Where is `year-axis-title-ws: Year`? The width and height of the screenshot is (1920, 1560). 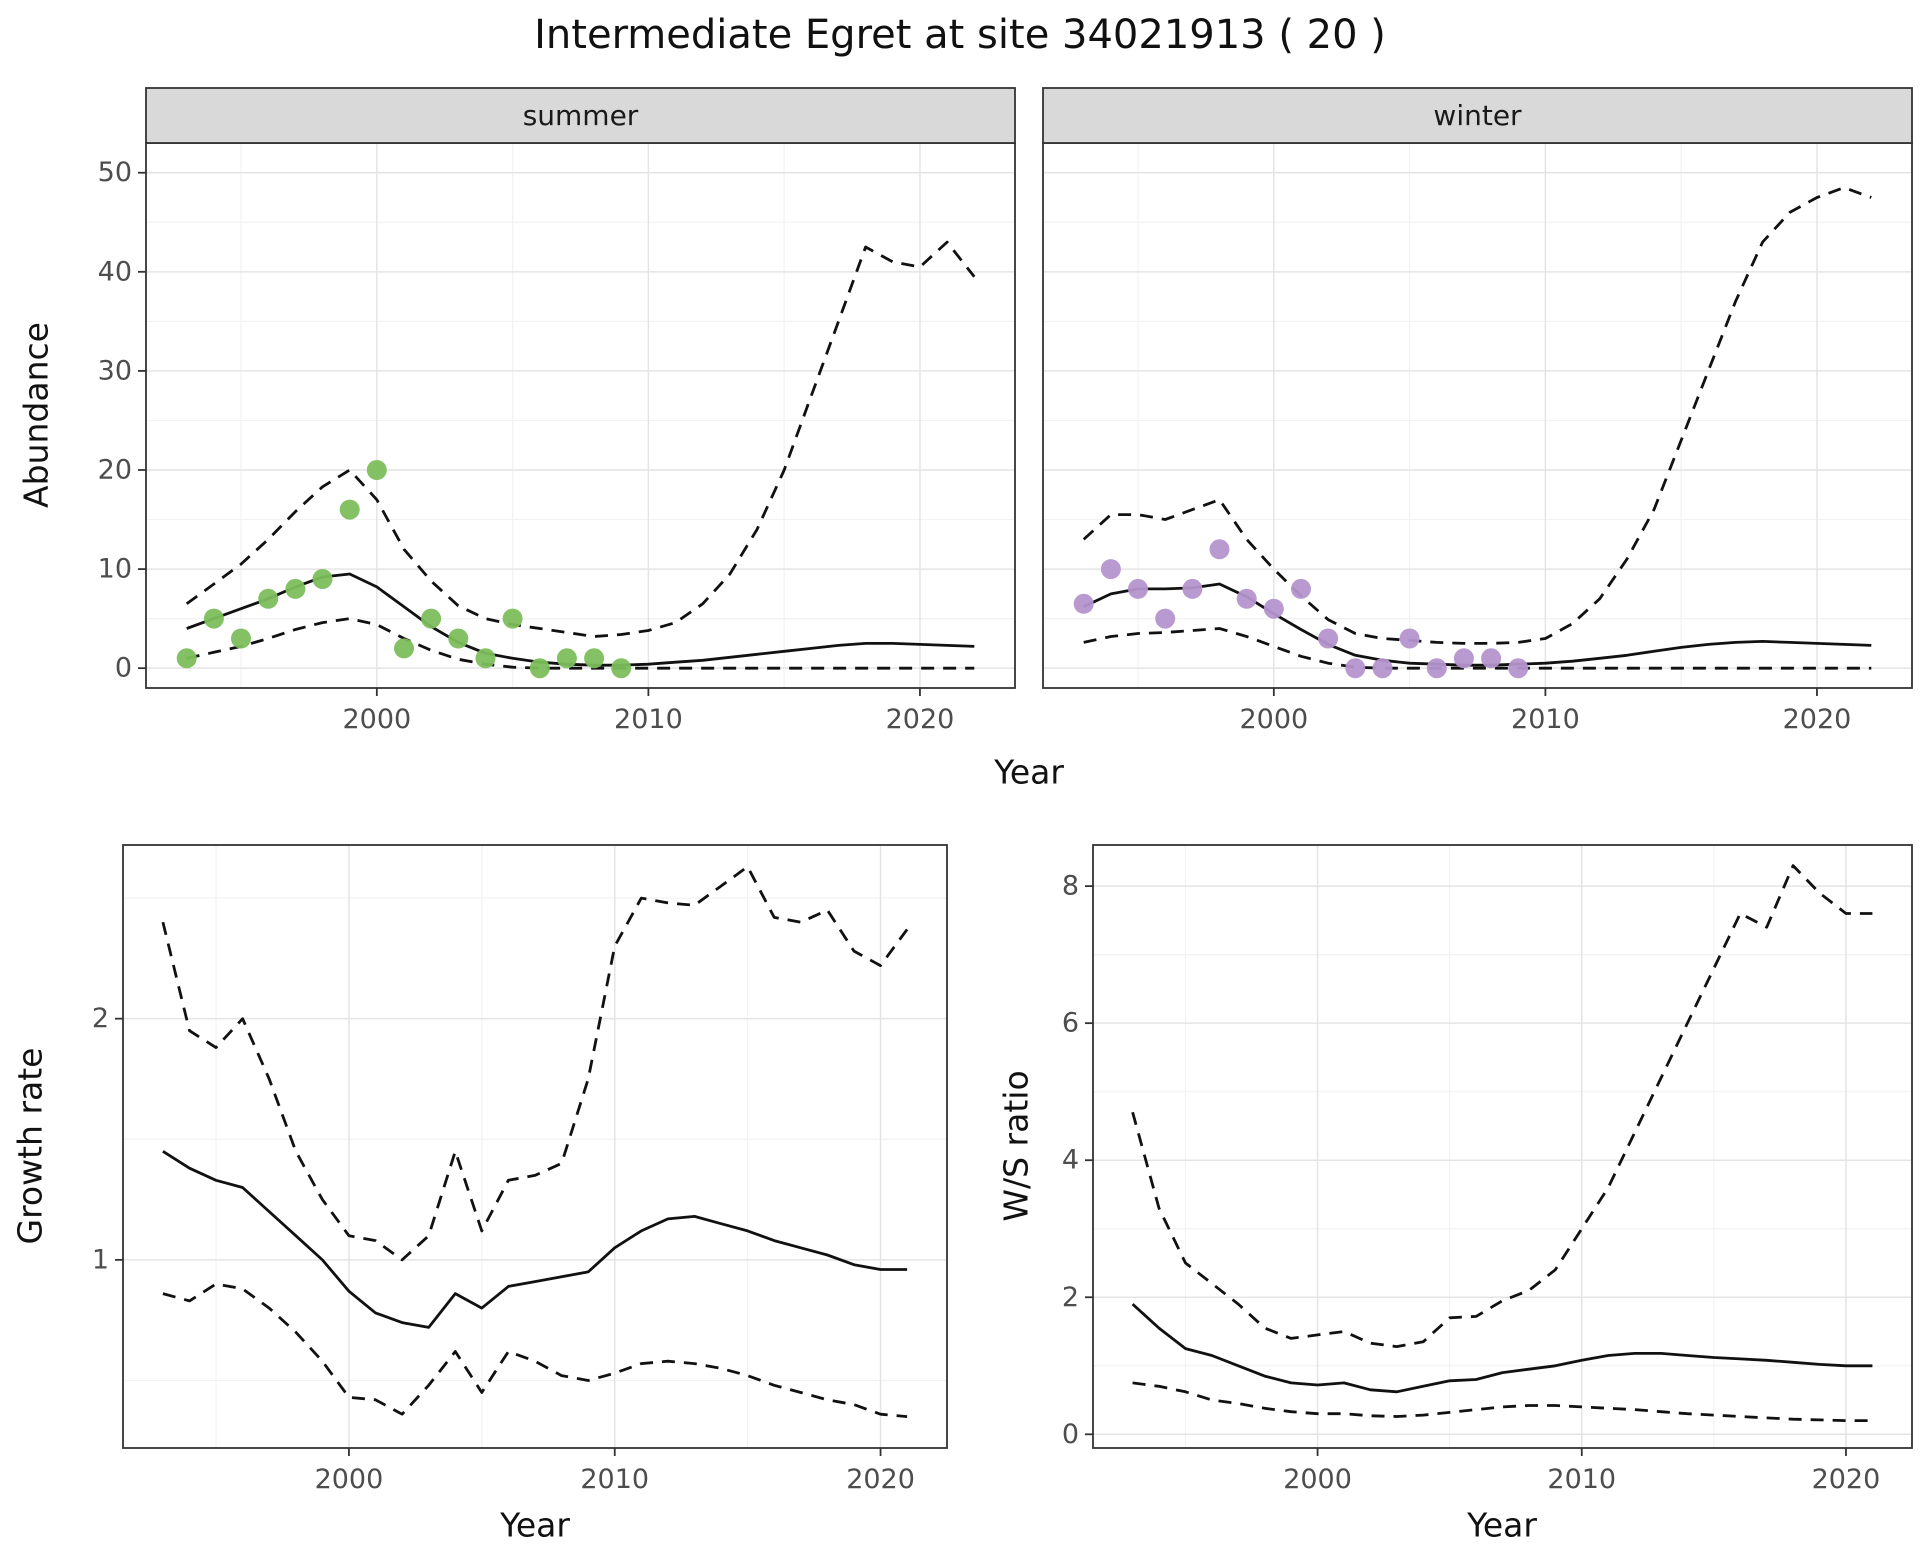
year-axis-title-ws: Year is located at coordinates (1502, 1525).